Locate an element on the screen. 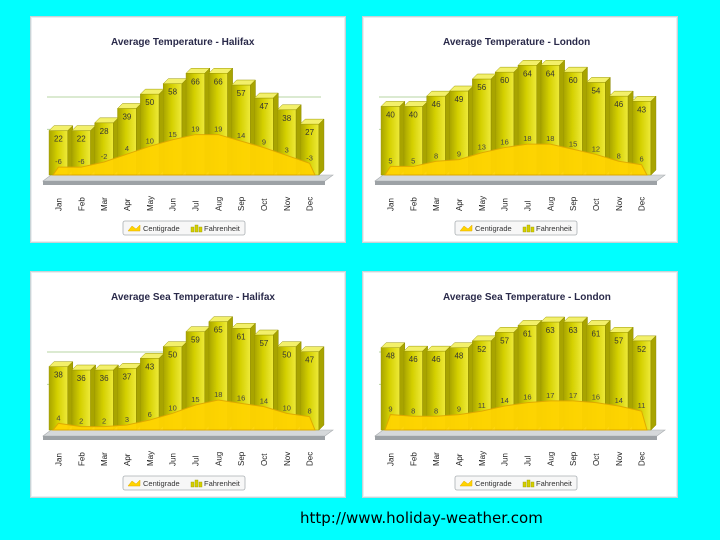  area-value-label: 8 is located at coordinates (436, 410).